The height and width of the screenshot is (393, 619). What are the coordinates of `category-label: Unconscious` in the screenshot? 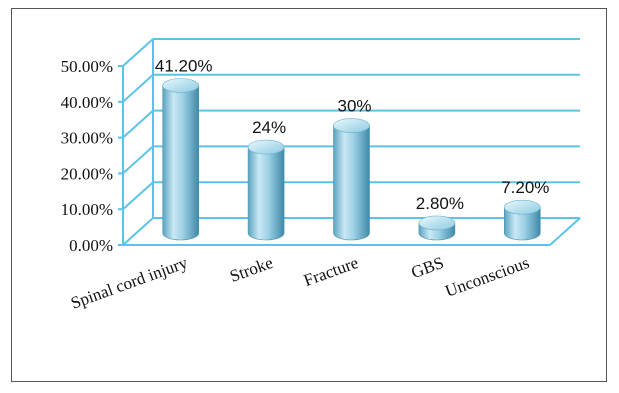 It's located at (487, 277).